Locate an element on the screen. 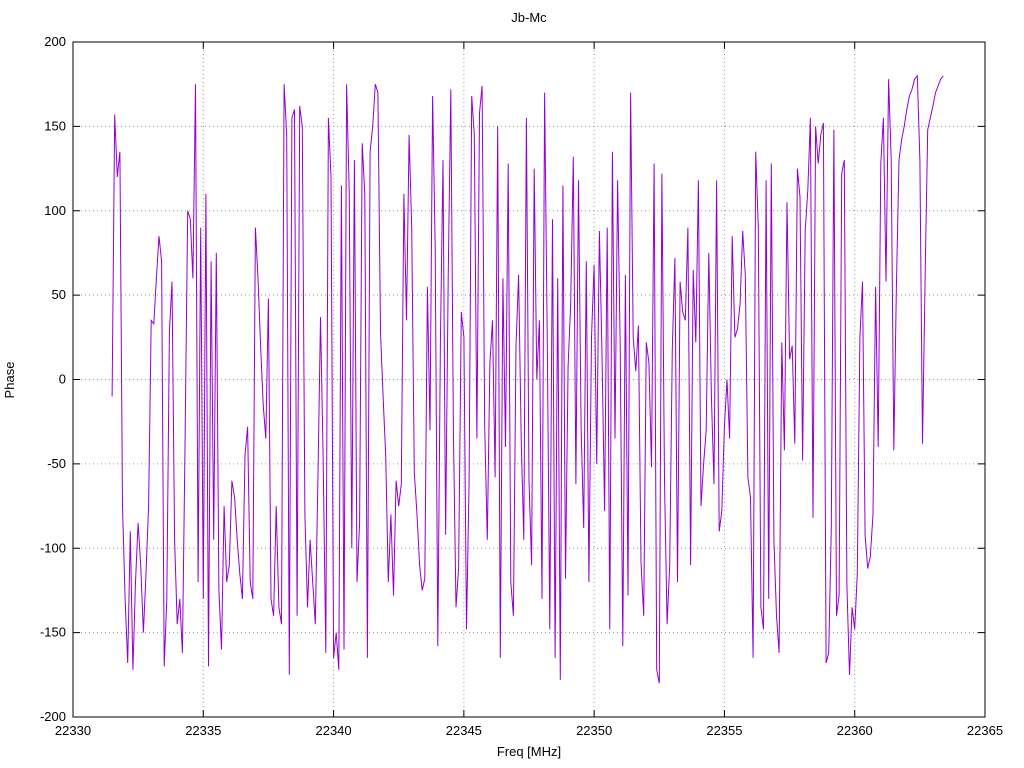  y-axis-title: Phase is located at coordinates (9, 380).